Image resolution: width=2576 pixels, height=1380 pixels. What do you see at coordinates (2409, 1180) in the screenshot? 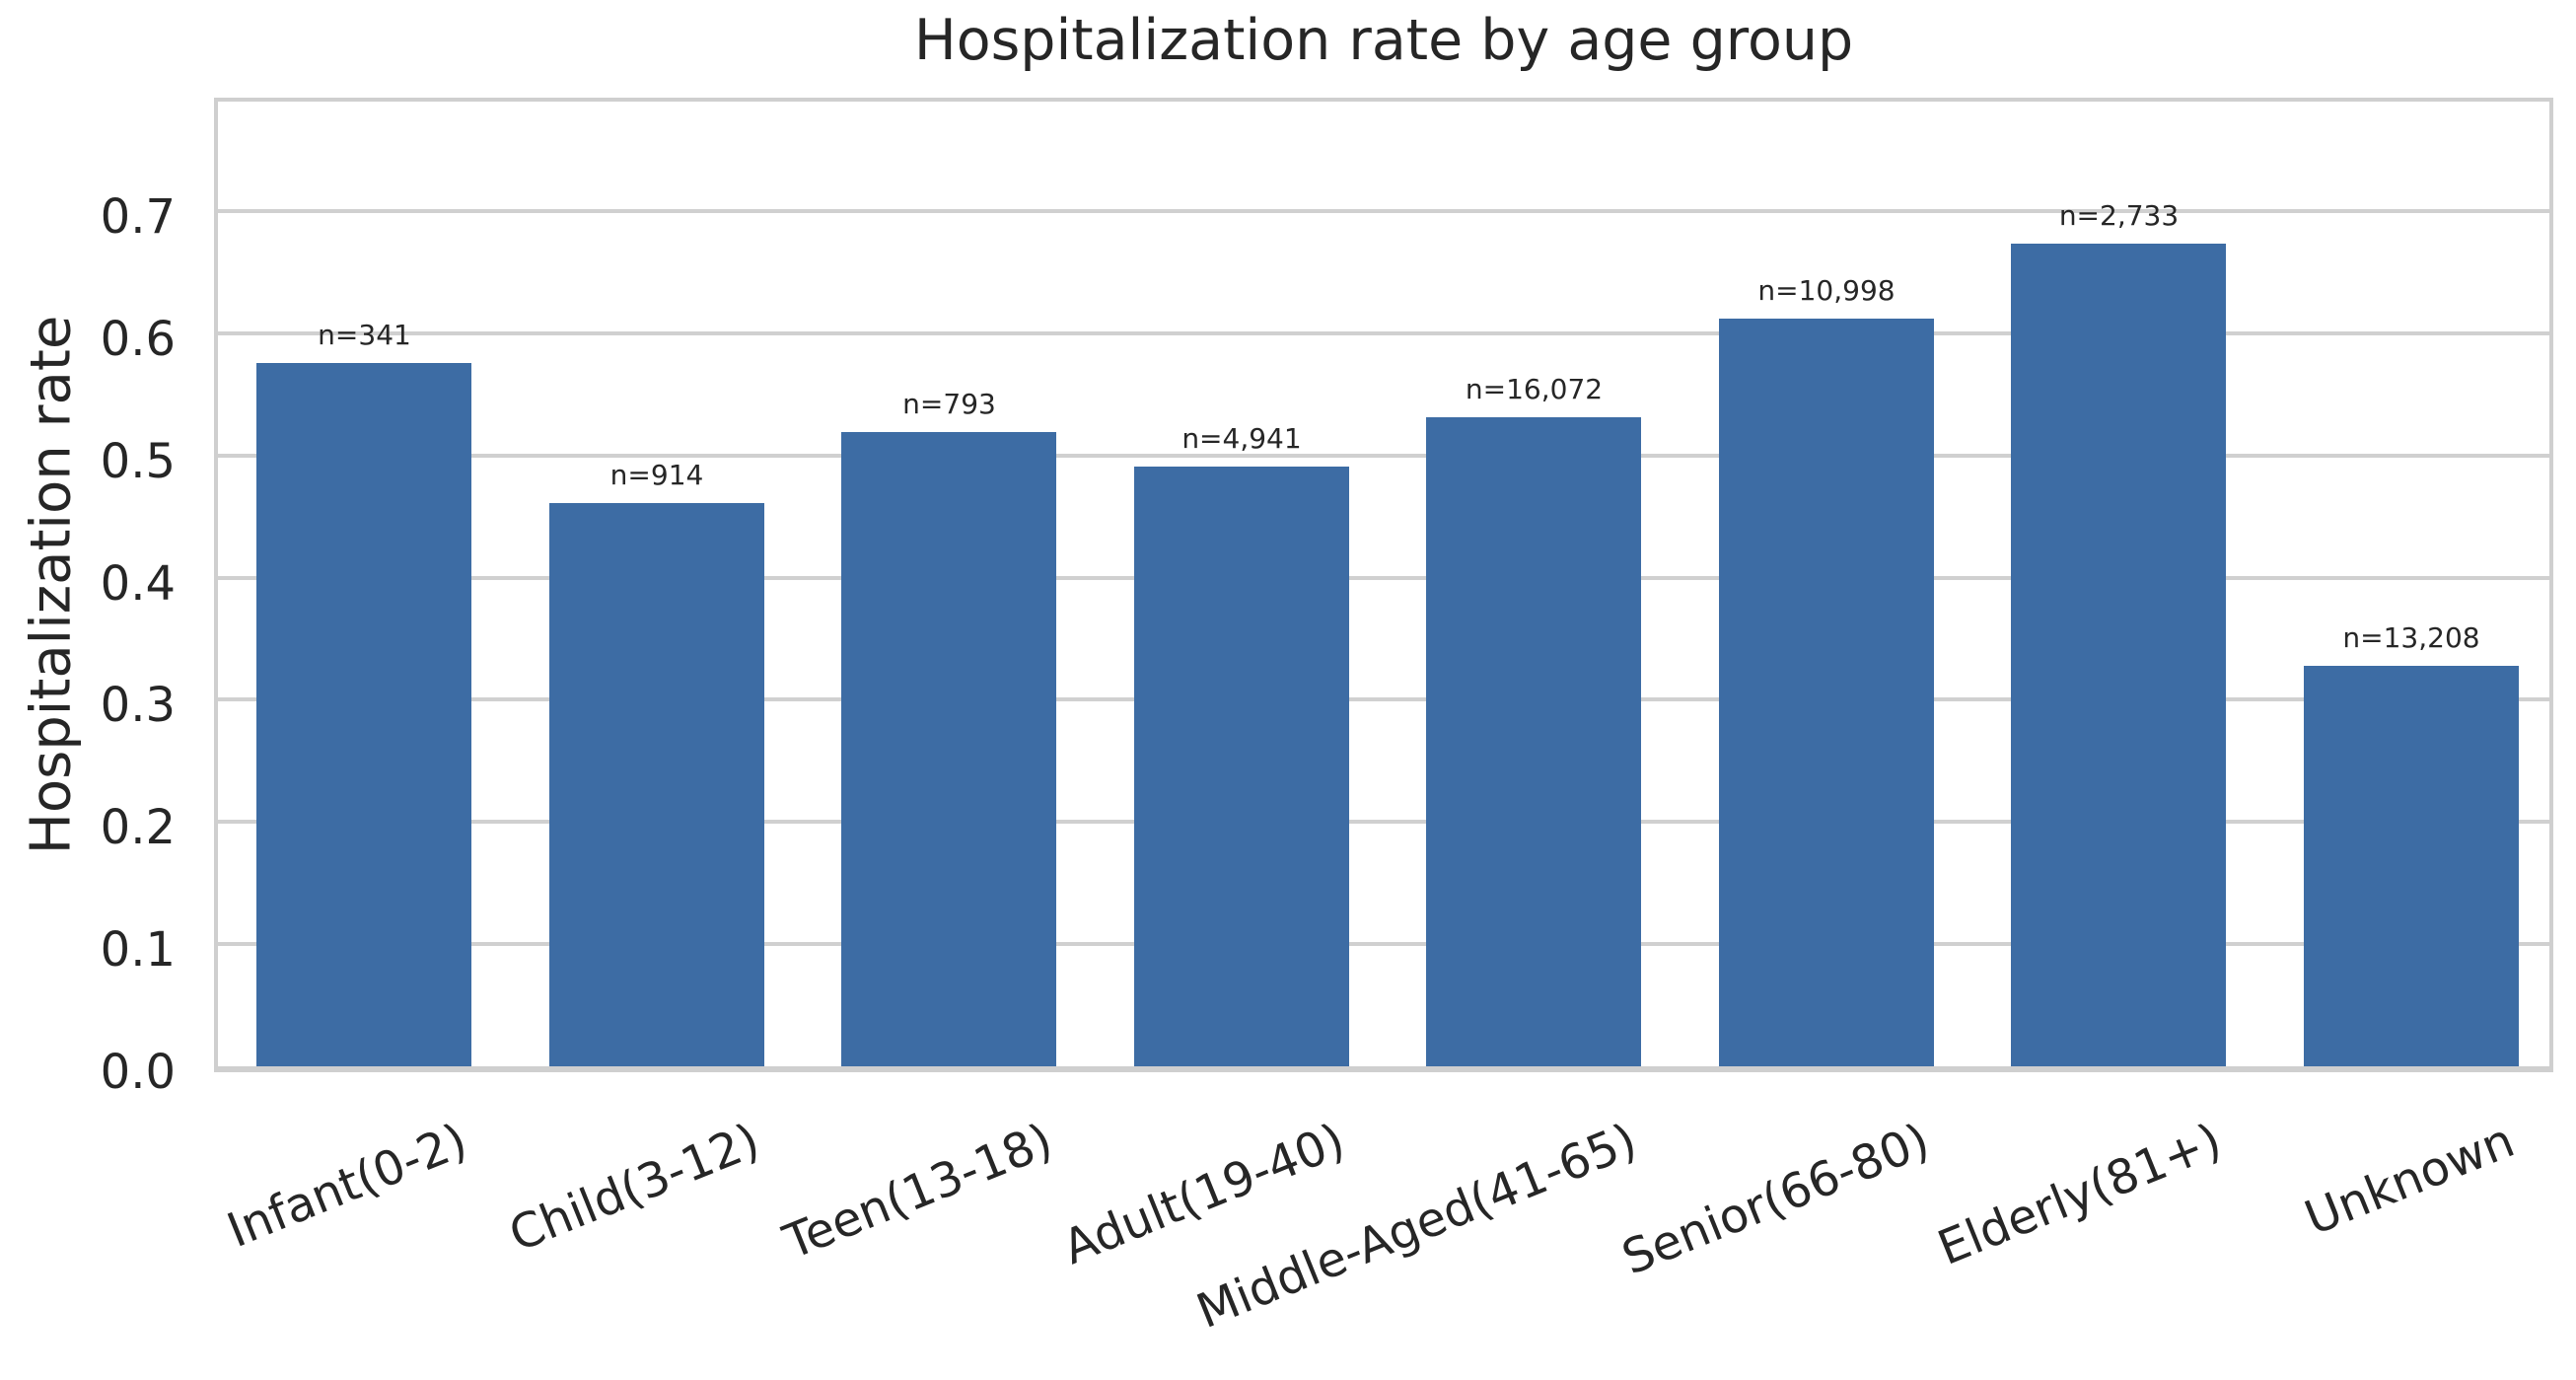
I see `x-tick-label-unknown: Unknown` at bounding box center [2409, 1180].